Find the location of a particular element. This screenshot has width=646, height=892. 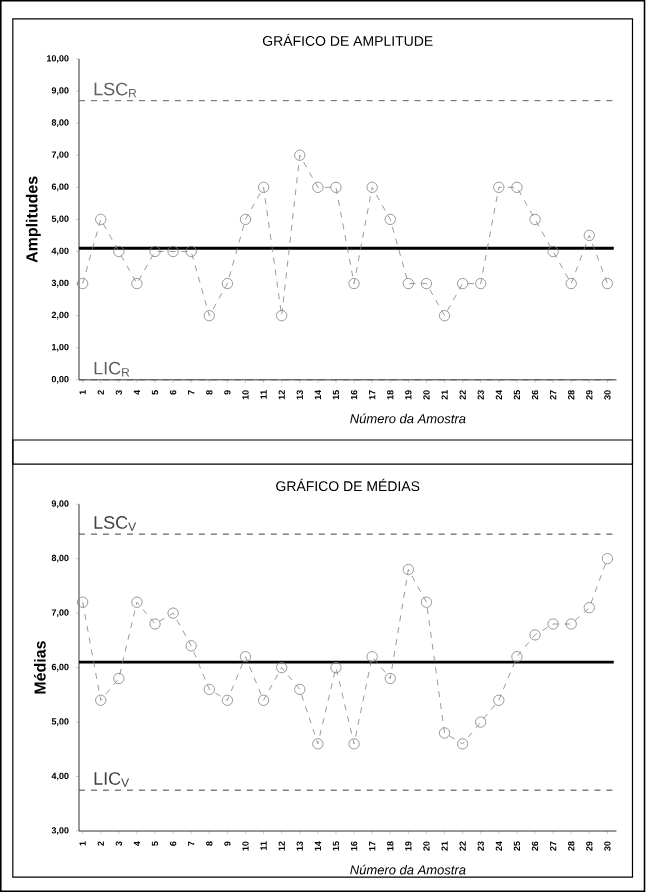

ref-line-label: LIC$_{R}$ is located at coordinates (112, 369).